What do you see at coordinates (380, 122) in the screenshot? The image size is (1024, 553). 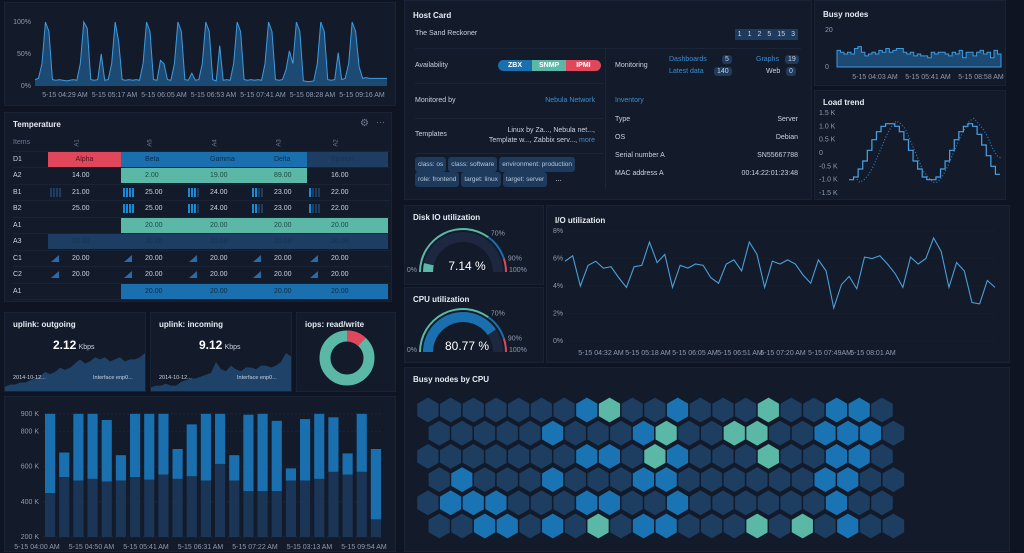 I see `more-options-icon: ···` at bounding box center [380, 122].